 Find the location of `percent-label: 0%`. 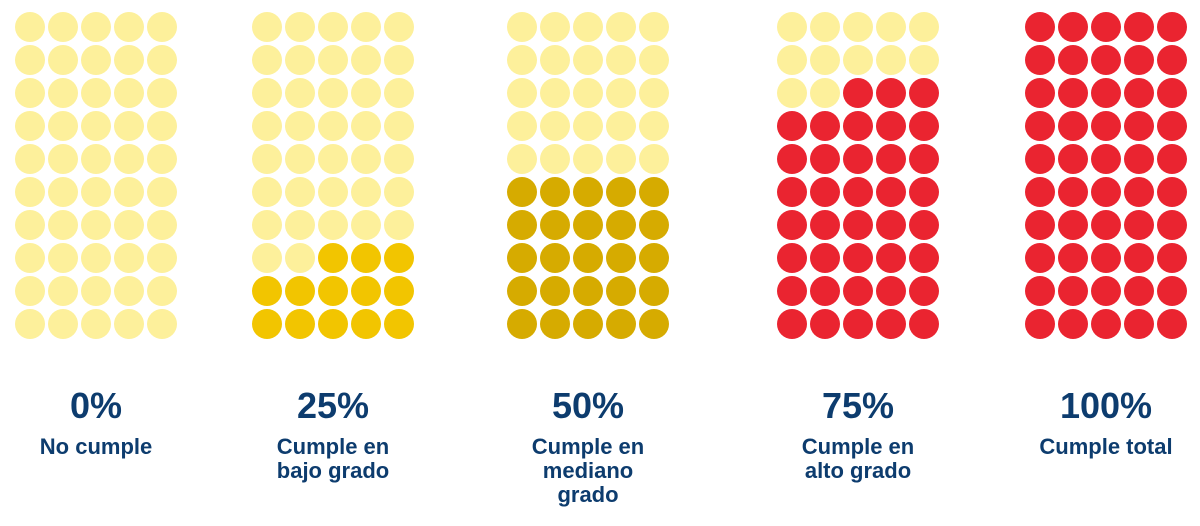

percent-label: 0% is located at coordinates (96, 405).